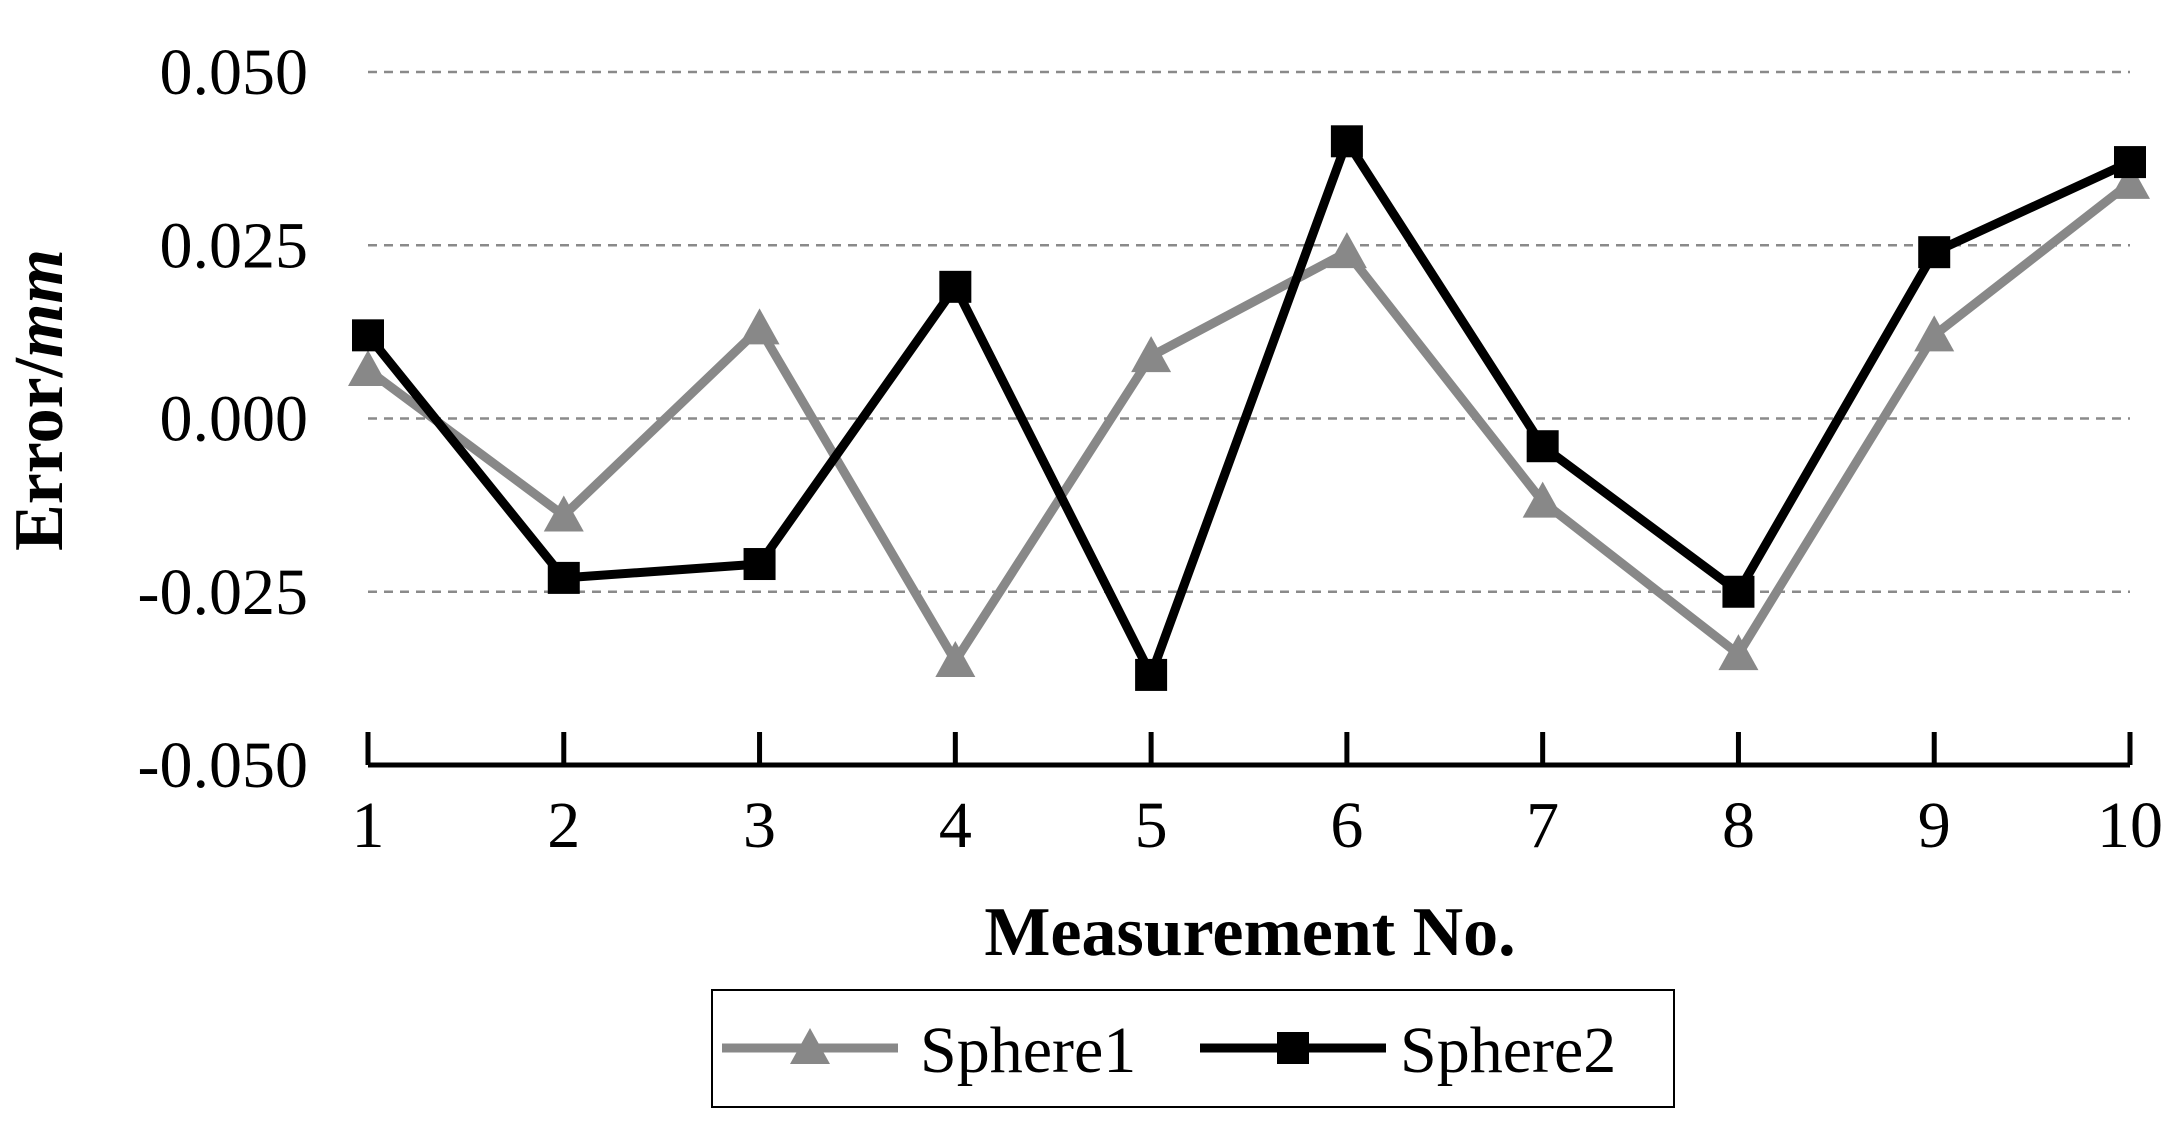 The width and height of the screenshot is (2184, 1129). I want to click on legend-item: Sphere2, so click(1408, 1050).